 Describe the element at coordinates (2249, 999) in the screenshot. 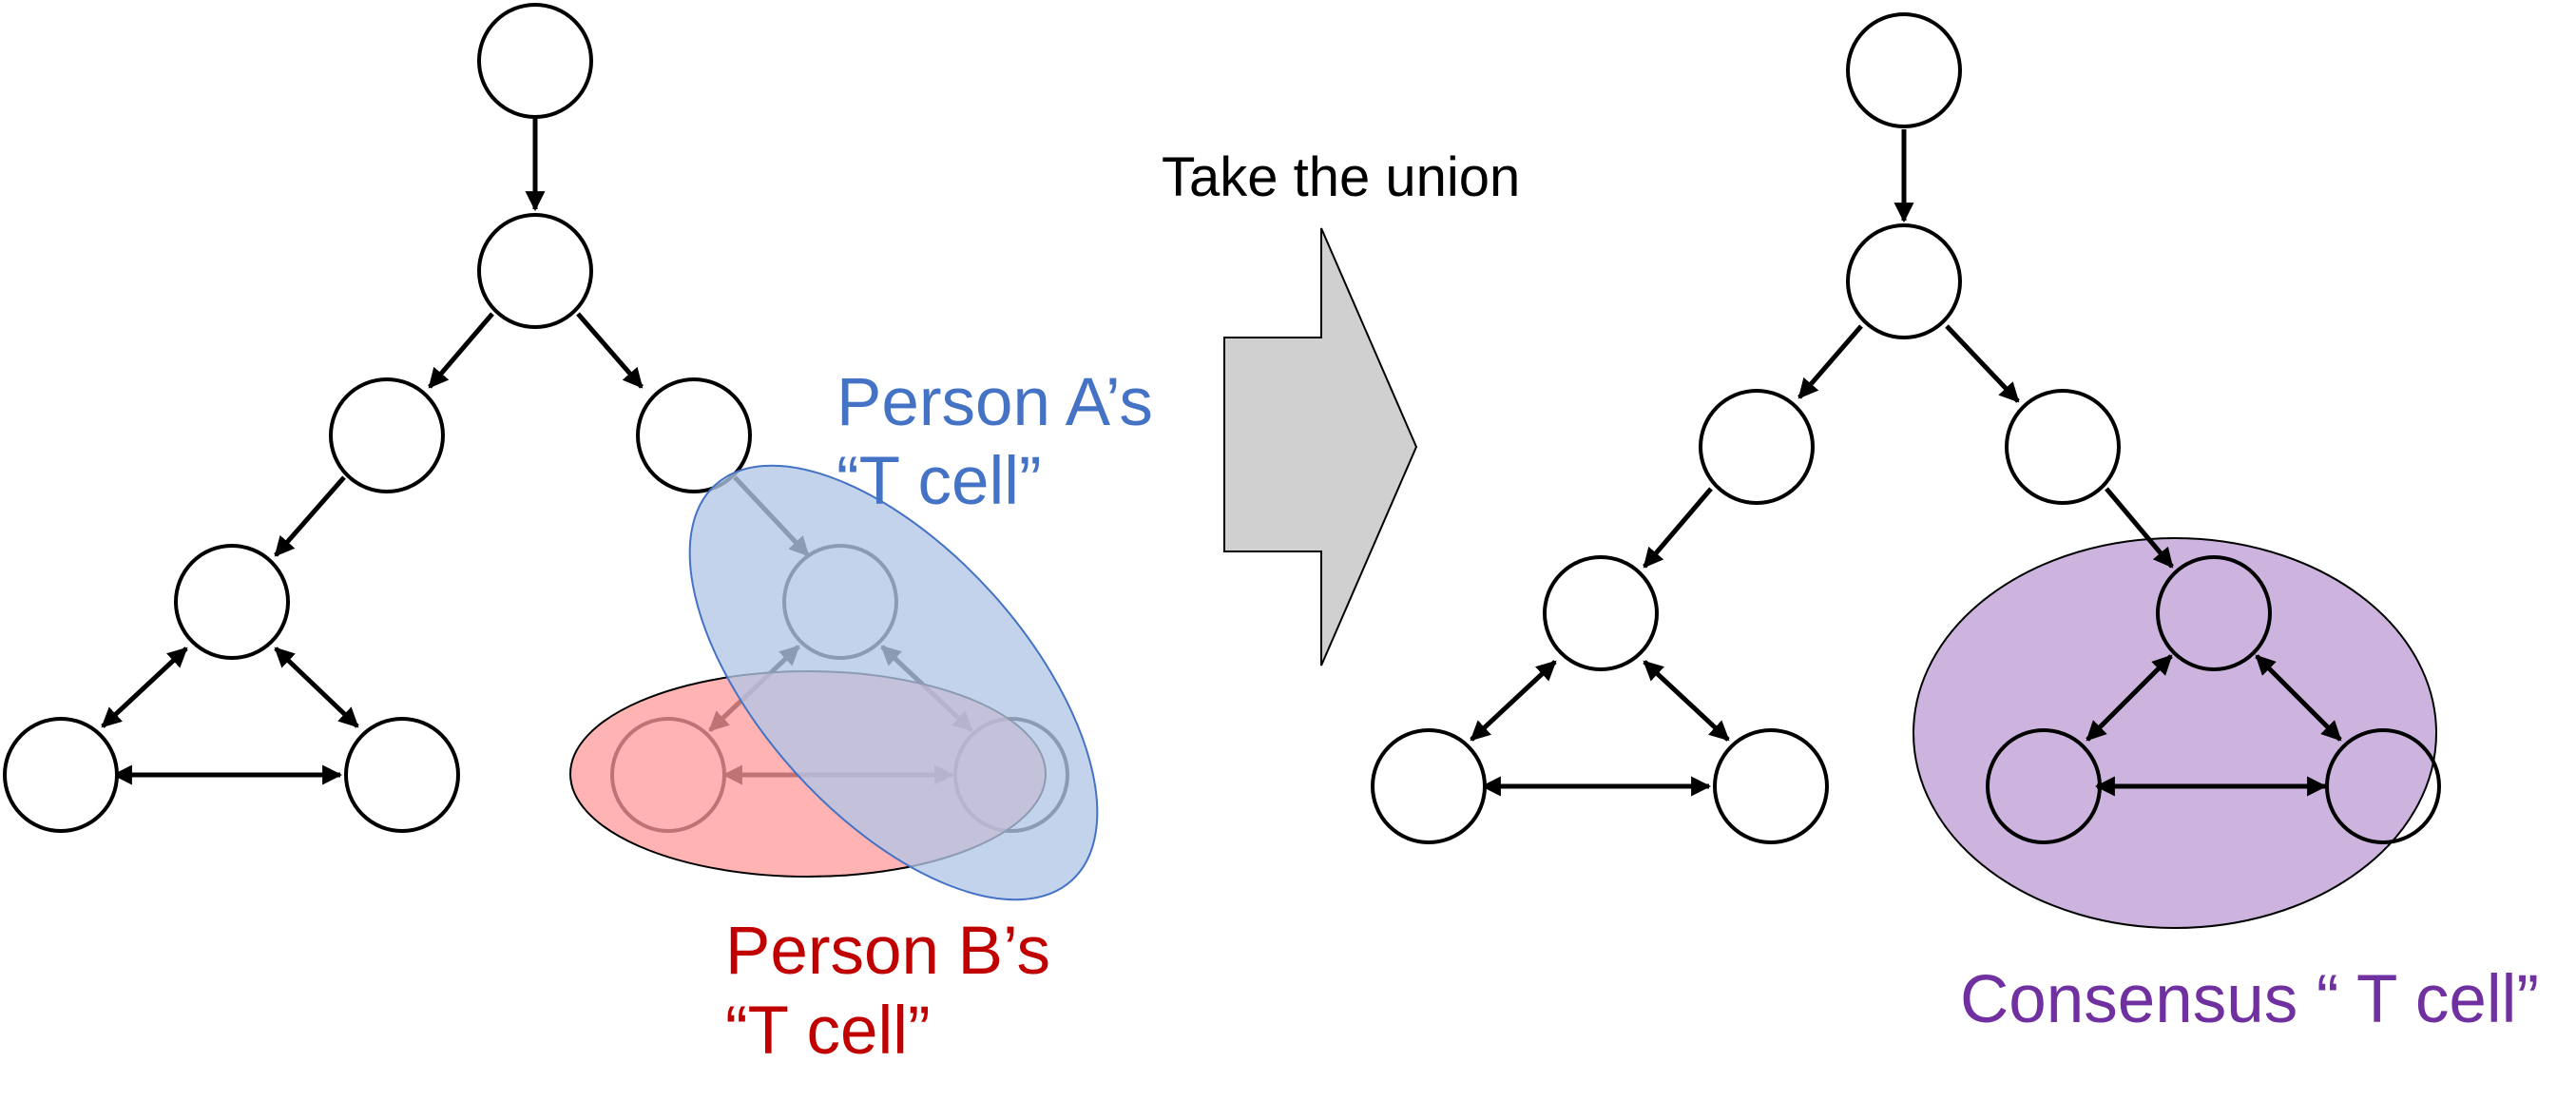

I see `consensus-label: Consensus “ T cell”` at that location.